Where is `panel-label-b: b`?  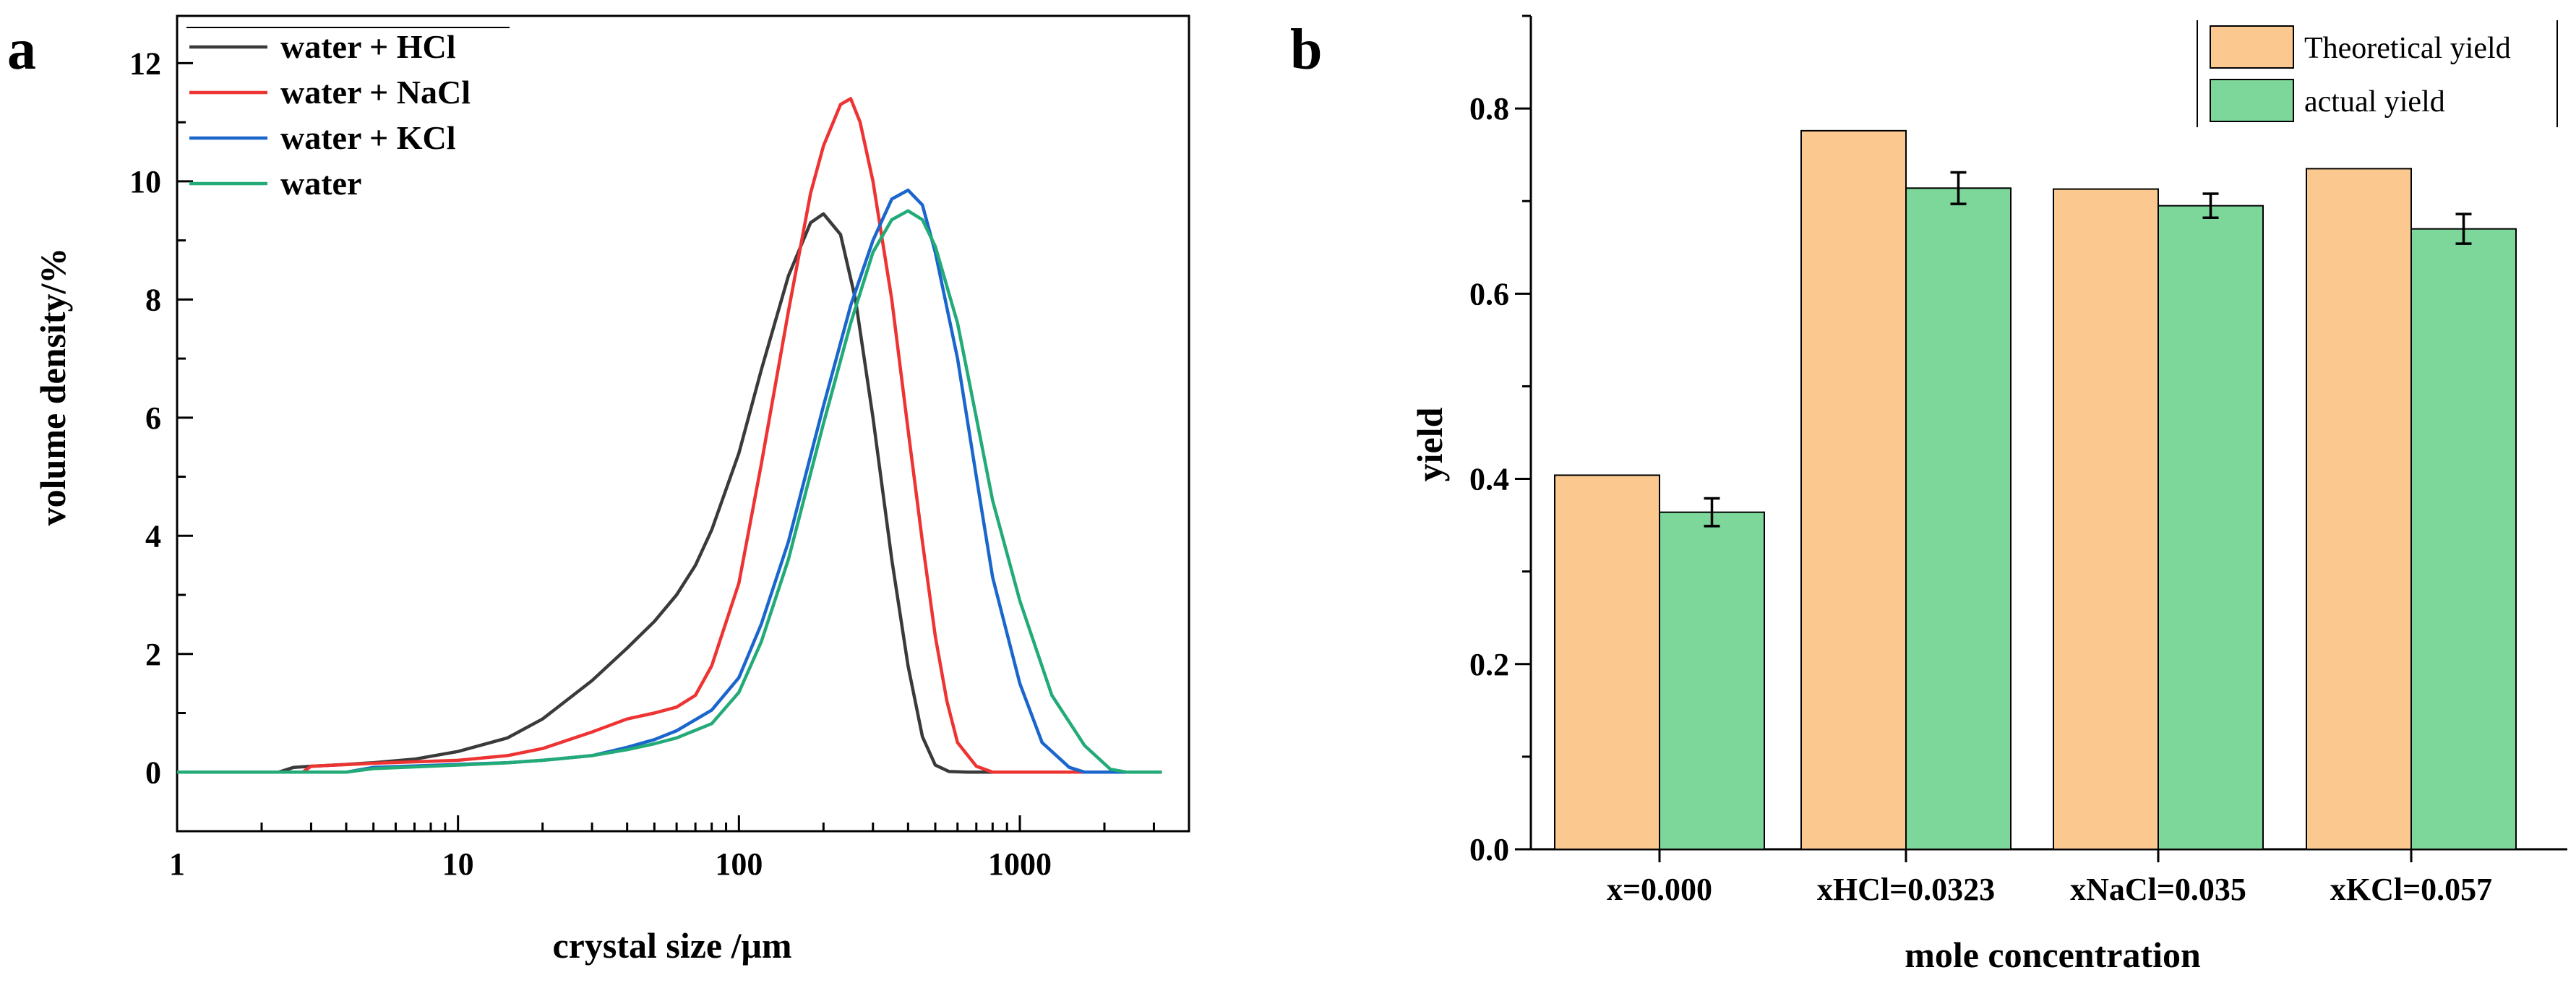
panel-label-b: b is located at coordinates (1306, 50).